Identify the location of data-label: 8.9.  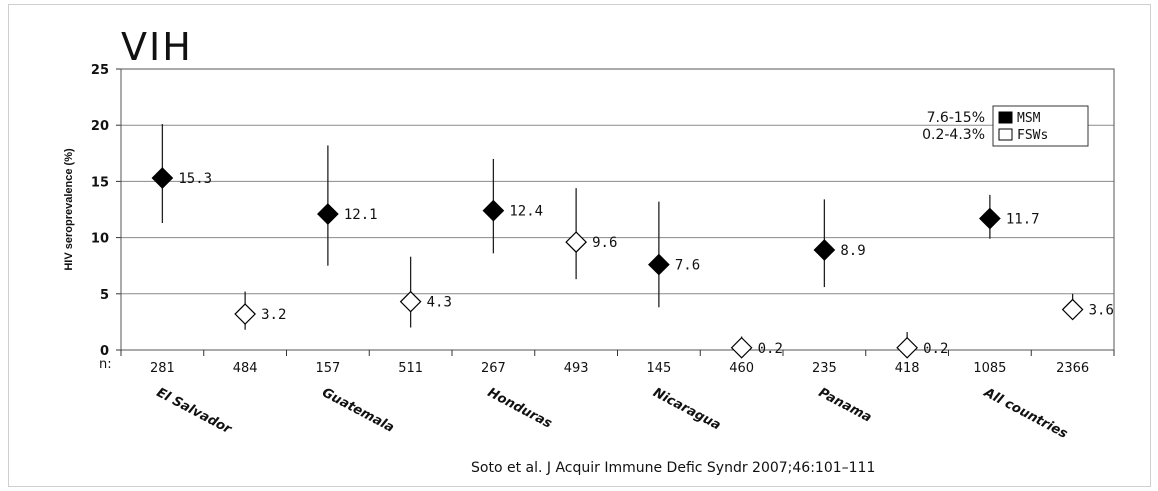
(852, 251).